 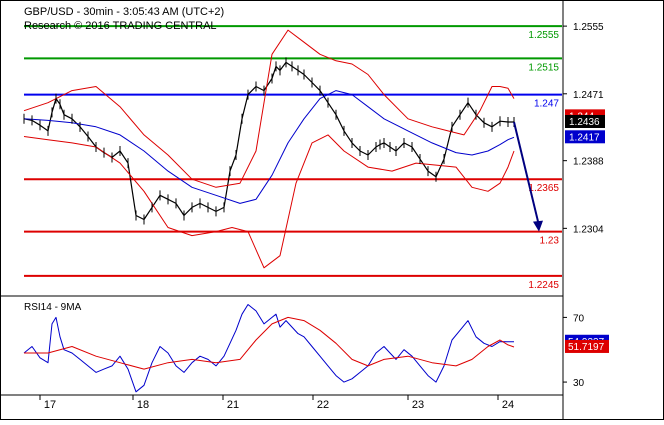 I want to click on rsi-marker-label: 51.7197, so click(x=586, y=347).